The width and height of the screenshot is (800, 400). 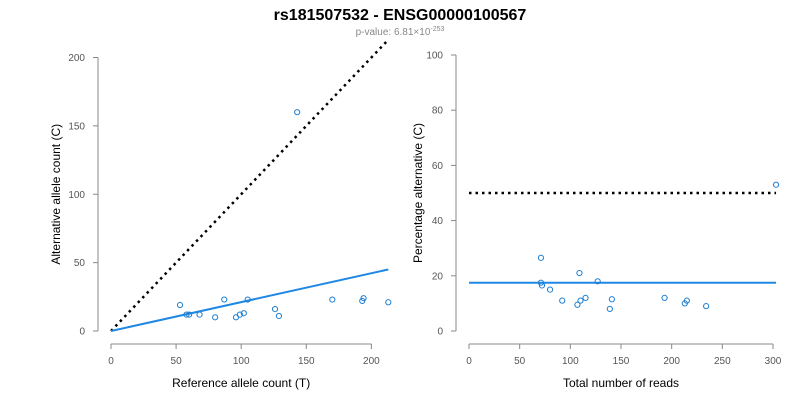 I want to click on y-axis-label: Alternative allele count (C), so click(x=56, y=194).